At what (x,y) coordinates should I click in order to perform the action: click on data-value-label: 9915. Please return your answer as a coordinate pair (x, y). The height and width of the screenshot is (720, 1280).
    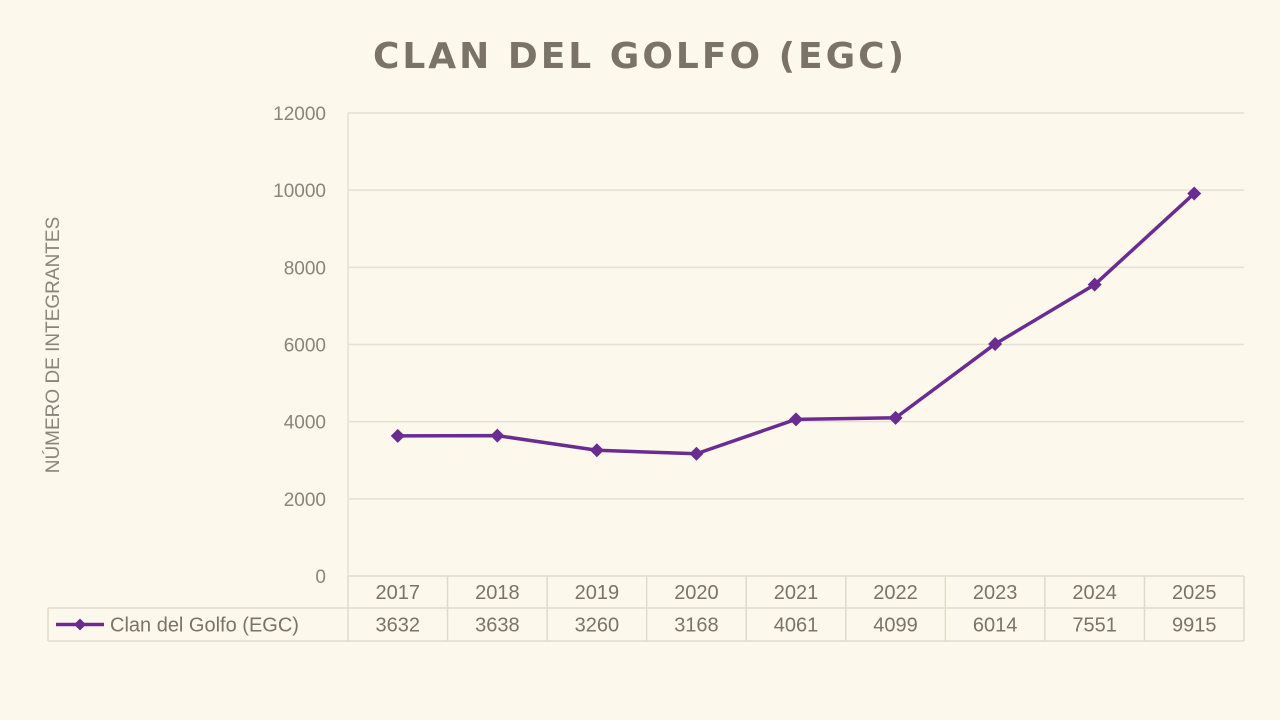
    Looking at the image, I should click on (1194, 626).